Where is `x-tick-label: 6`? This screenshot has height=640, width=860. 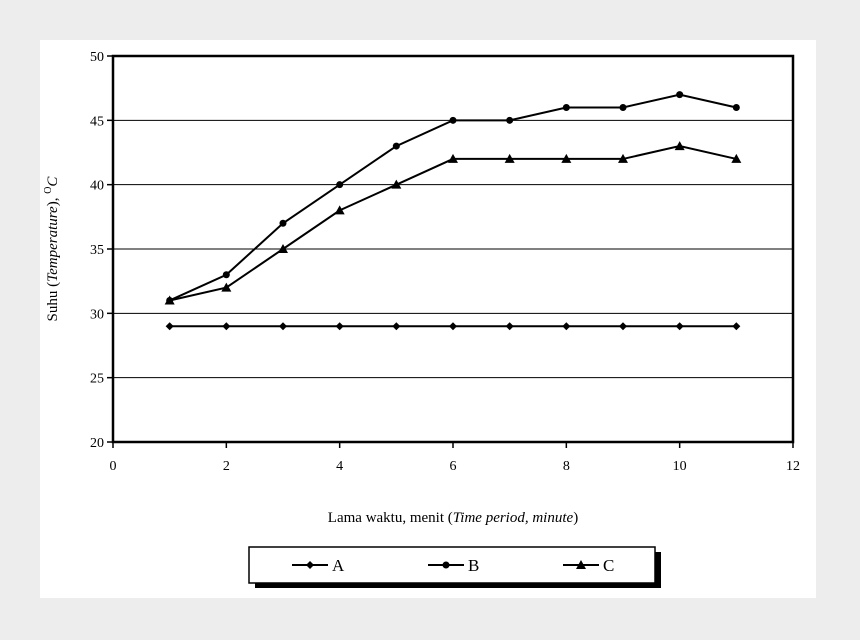
x-tick-label: 6 is located at coordinates (453, 466).